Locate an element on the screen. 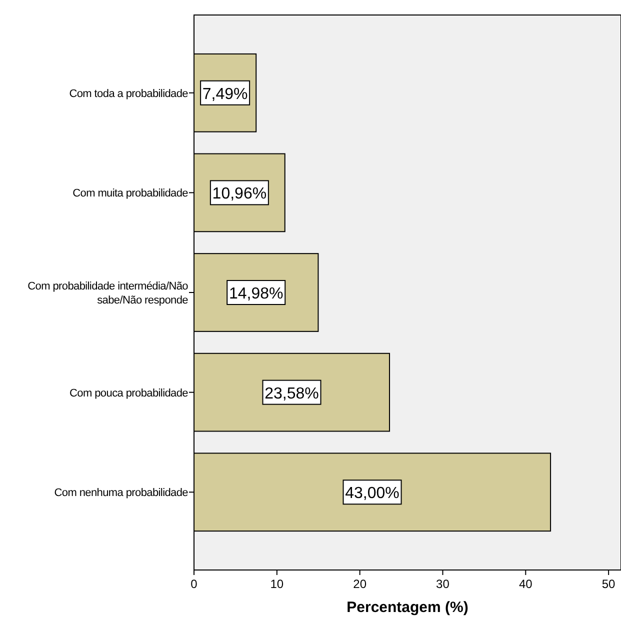 Image resolution: width=621 pixels, height=617 pixels. x-tick-label: 0 is located at coordinates (194, 584).